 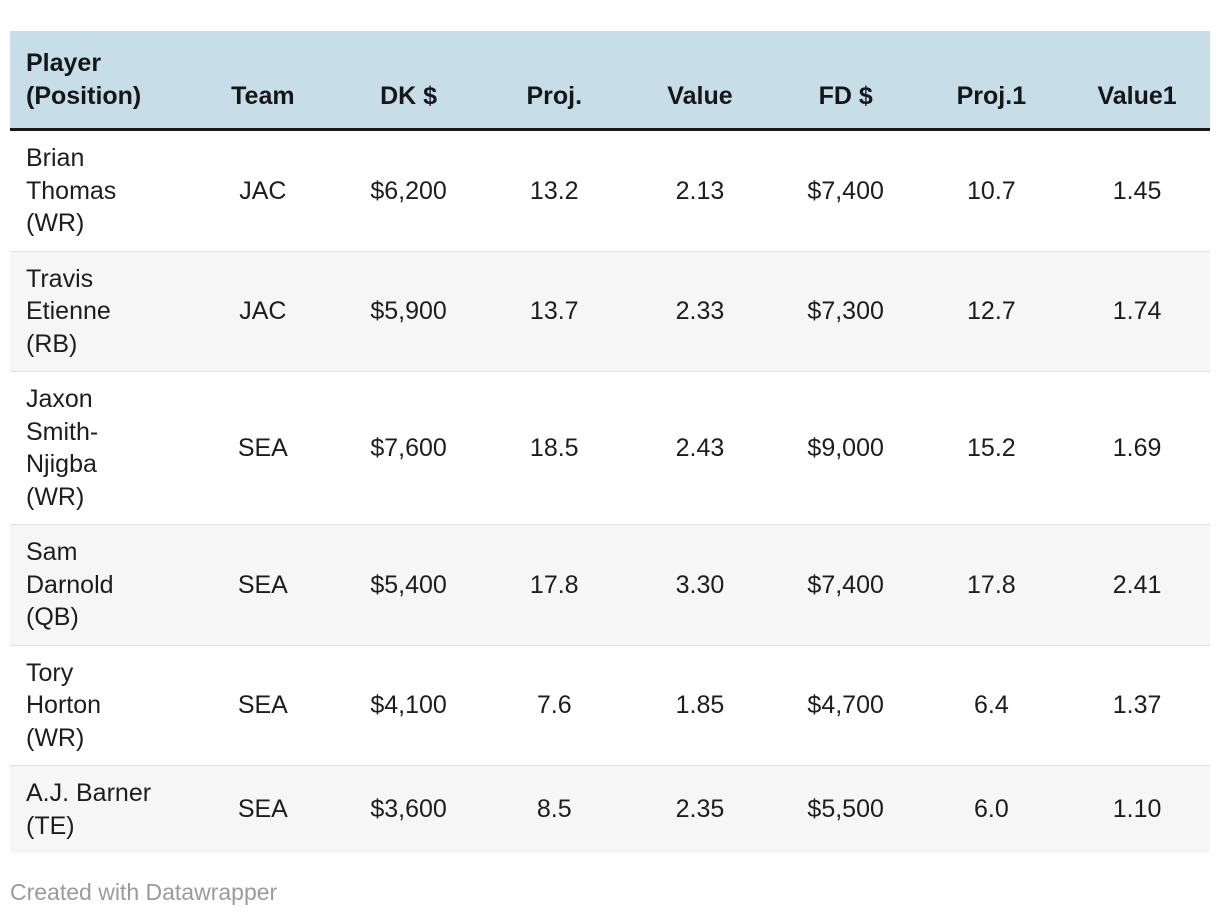 I want to click on fd-value-cell: 1.74, so click(x=1137, y=311).